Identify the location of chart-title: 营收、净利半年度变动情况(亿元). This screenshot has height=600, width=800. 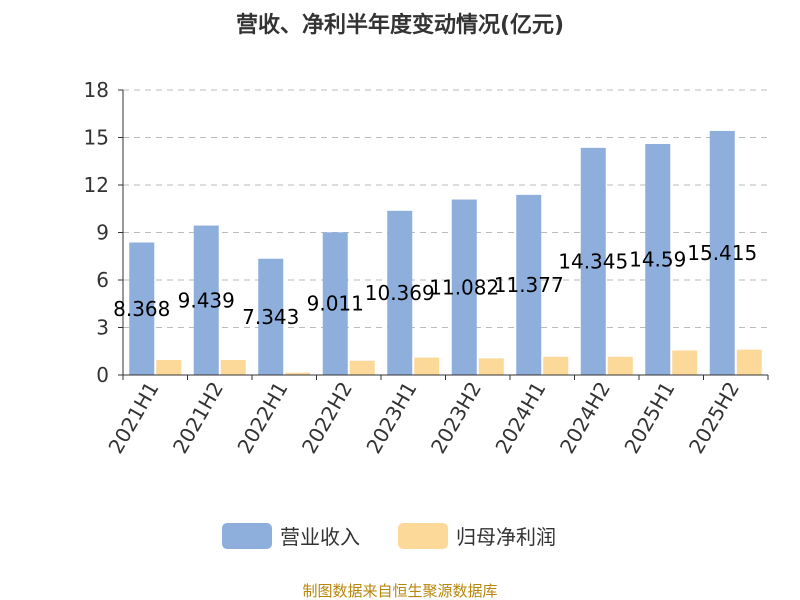
(400, 25).